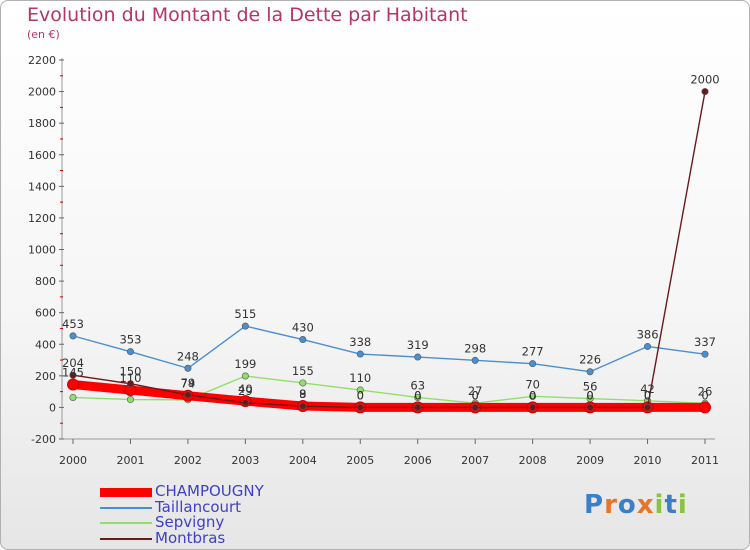  I want to click on x-tick-label: 2000, so click(73, 460).